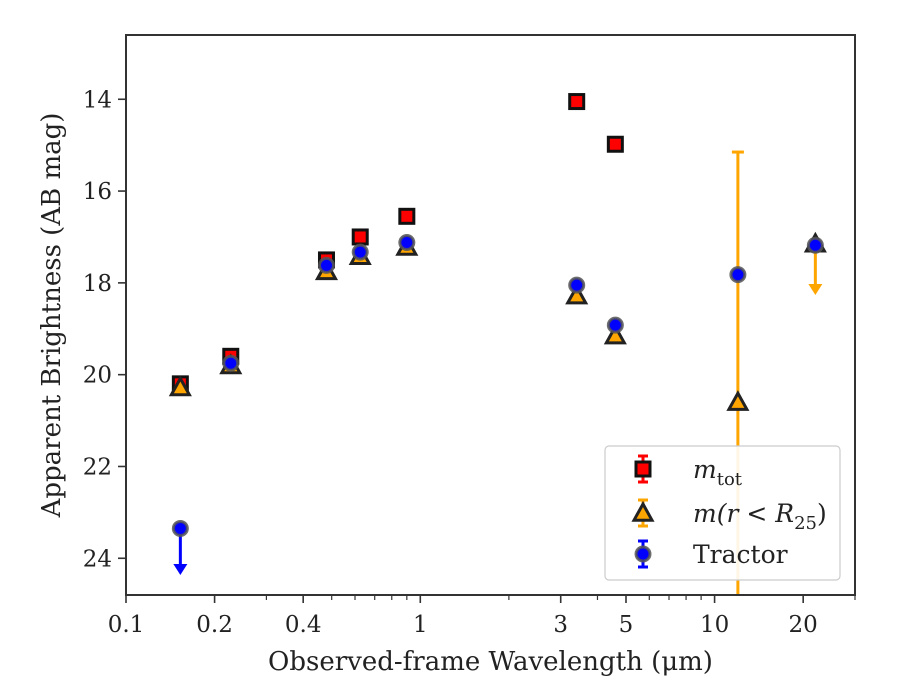 The width and height of the screenshot is (900, 700). Describe the element at coordinates (97, 284) in the screenshot. I see `y-tick-label: 18` at that location.